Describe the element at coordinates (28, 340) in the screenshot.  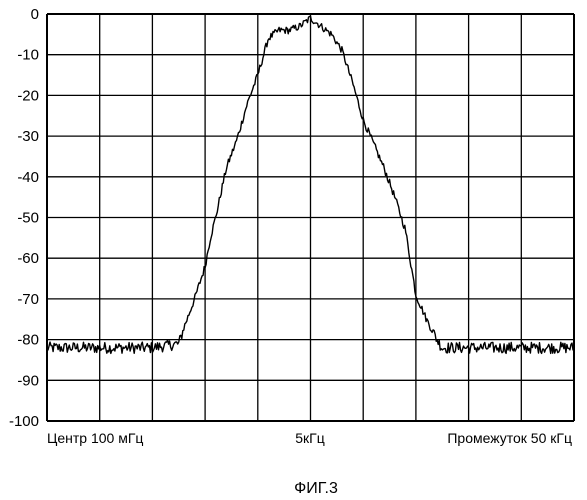
I see `y-tick-label: -80` at that location.